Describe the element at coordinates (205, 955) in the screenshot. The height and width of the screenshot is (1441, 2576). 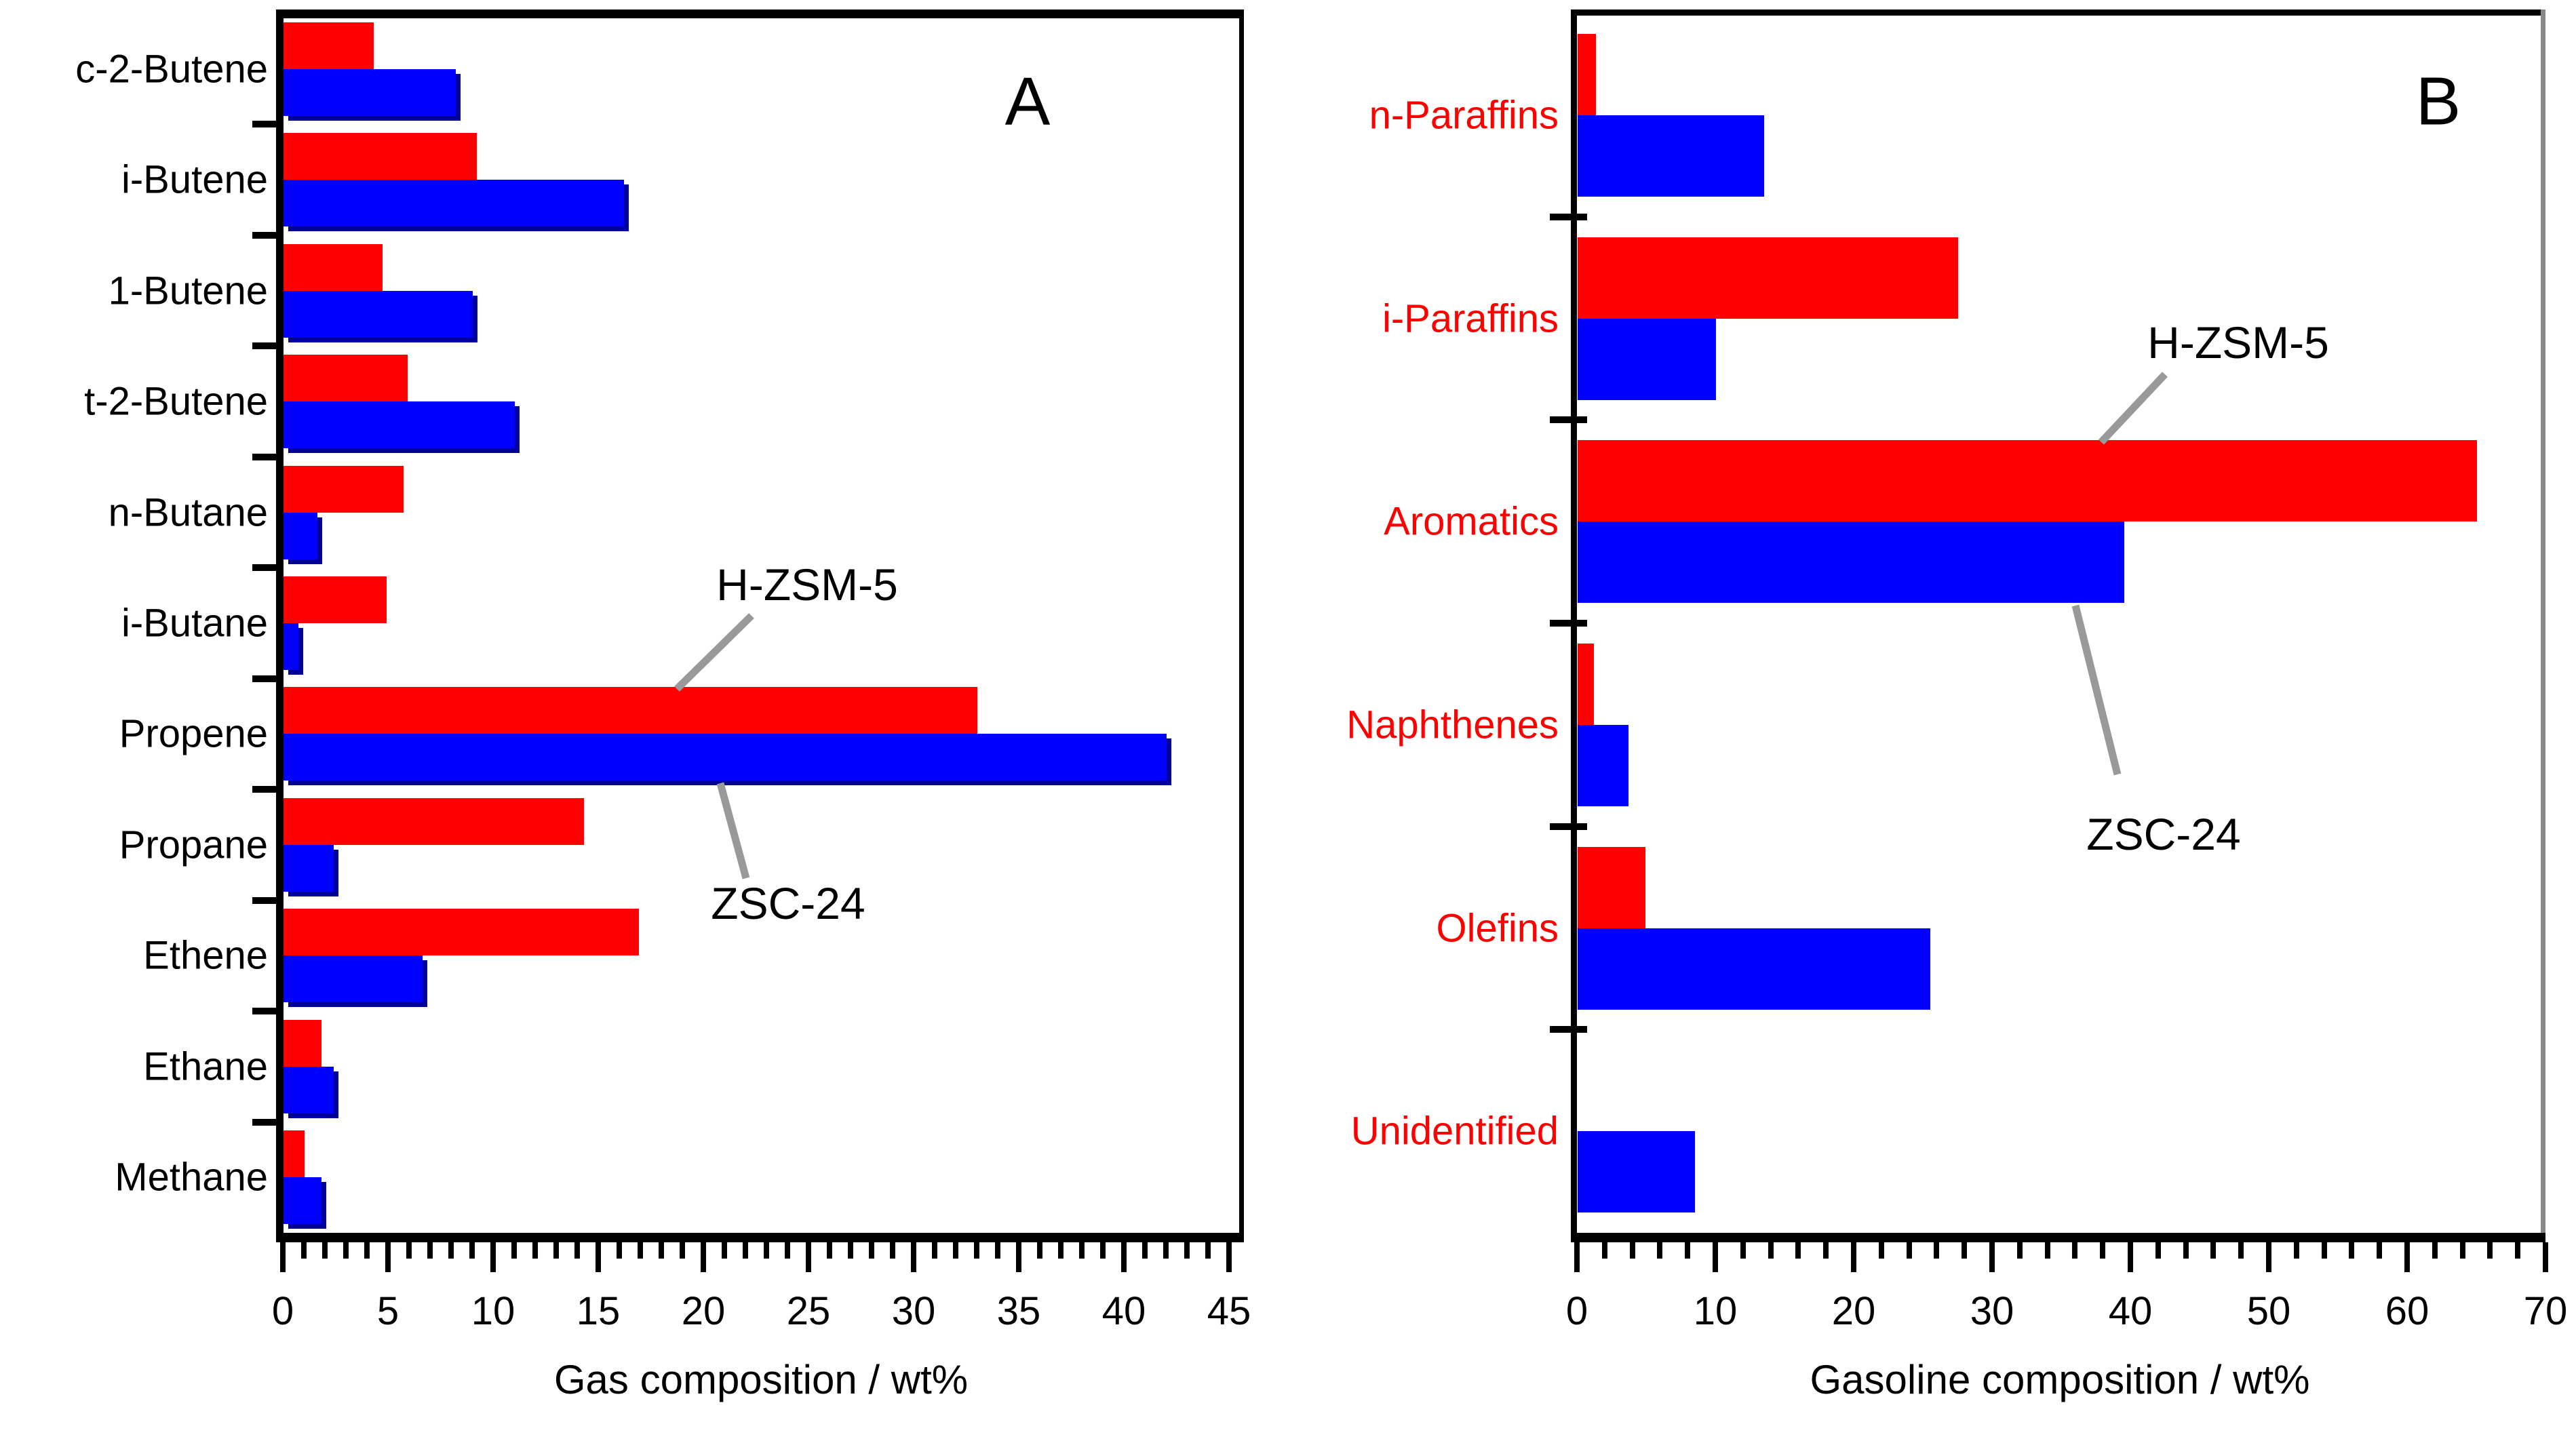
I see `category-label: Ethene` at that location.